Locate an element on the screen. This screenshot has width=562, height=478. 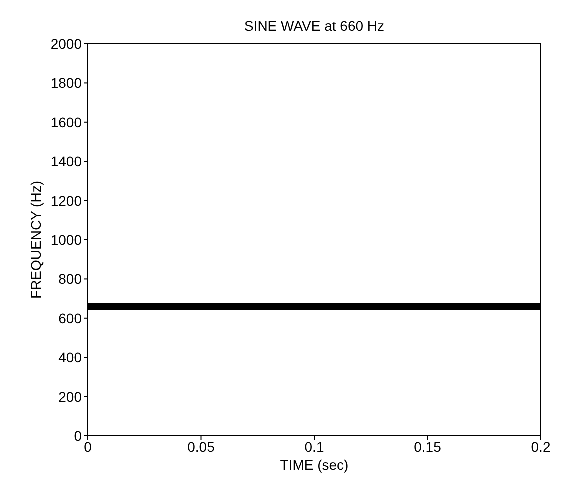
x-axis-title: TIME (sec) is located at coordinates (314, 465).